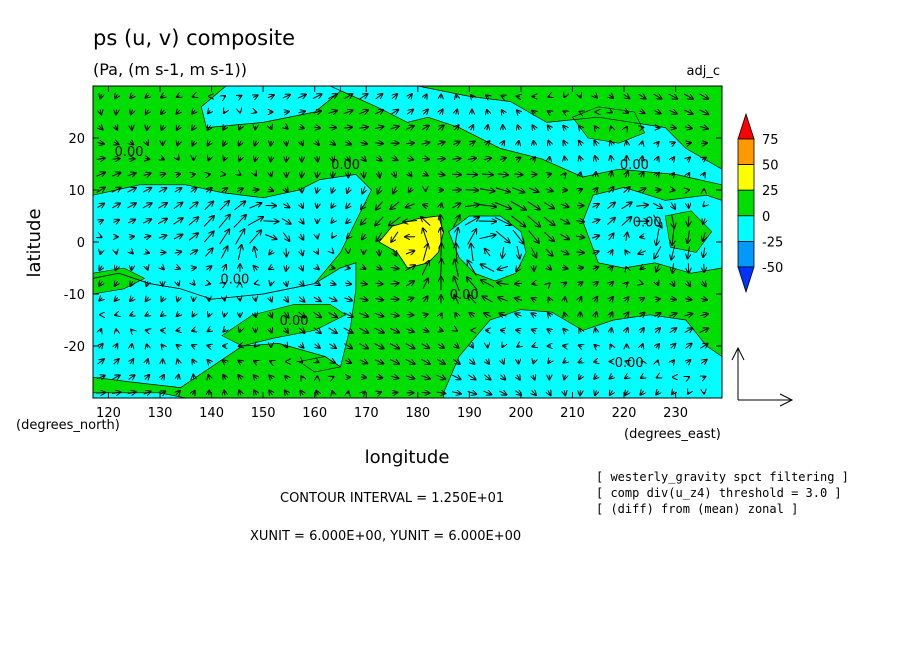 Image resolution: width=904 pixels, height=654 pixels. Describe the element at coordinates (392, 498) in the screenshot. I see `contour-interval-text: CONTOUR INTERVAL = 1.250E+01` at that location.